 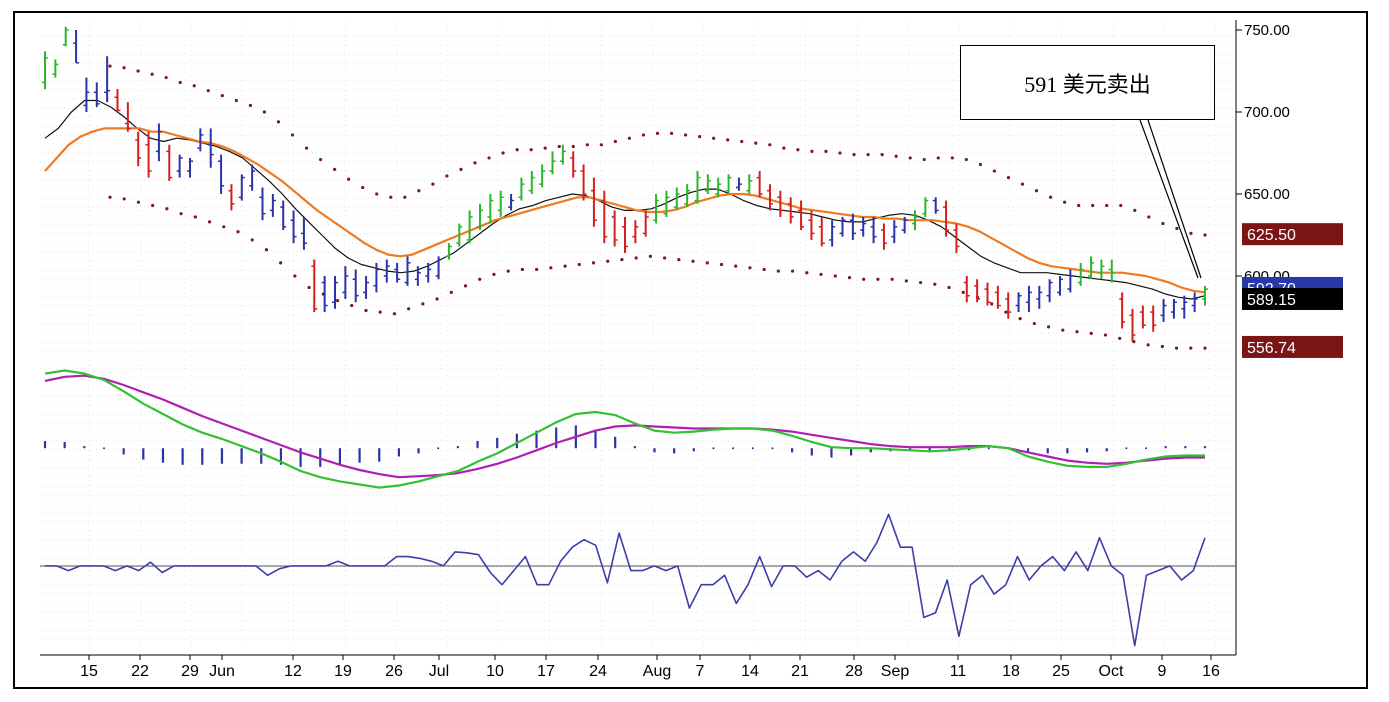 What do you see at coordinates (1271, 300) in the screenshot?
I see `price-tag-label: 589.15` at bounding box center [1271, 300].